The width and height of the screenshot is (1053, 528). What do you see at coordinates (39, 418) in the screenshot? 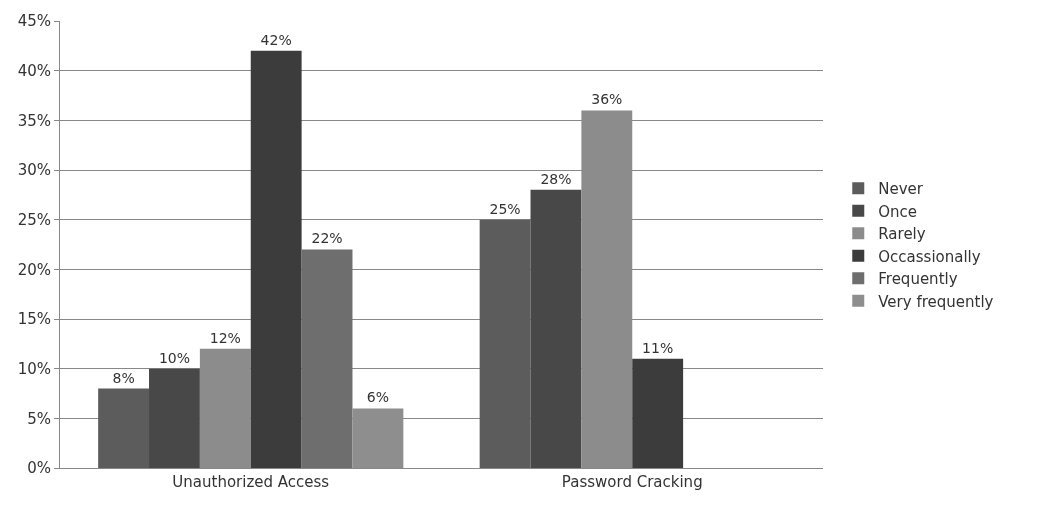
I see `y-tick-label: 5%` at bounding box center [39, 418].